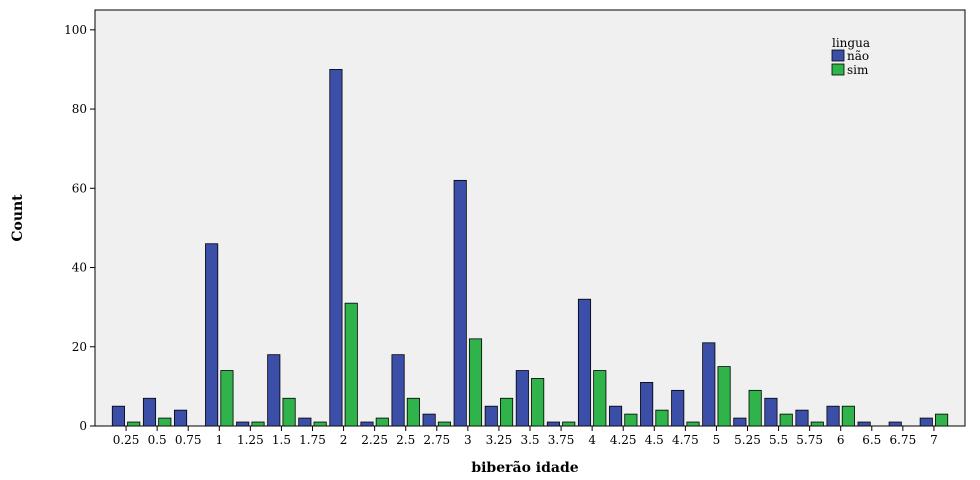 The image size is (980, 480). I want to click on y-tick-label: 40, so click(79, 268).